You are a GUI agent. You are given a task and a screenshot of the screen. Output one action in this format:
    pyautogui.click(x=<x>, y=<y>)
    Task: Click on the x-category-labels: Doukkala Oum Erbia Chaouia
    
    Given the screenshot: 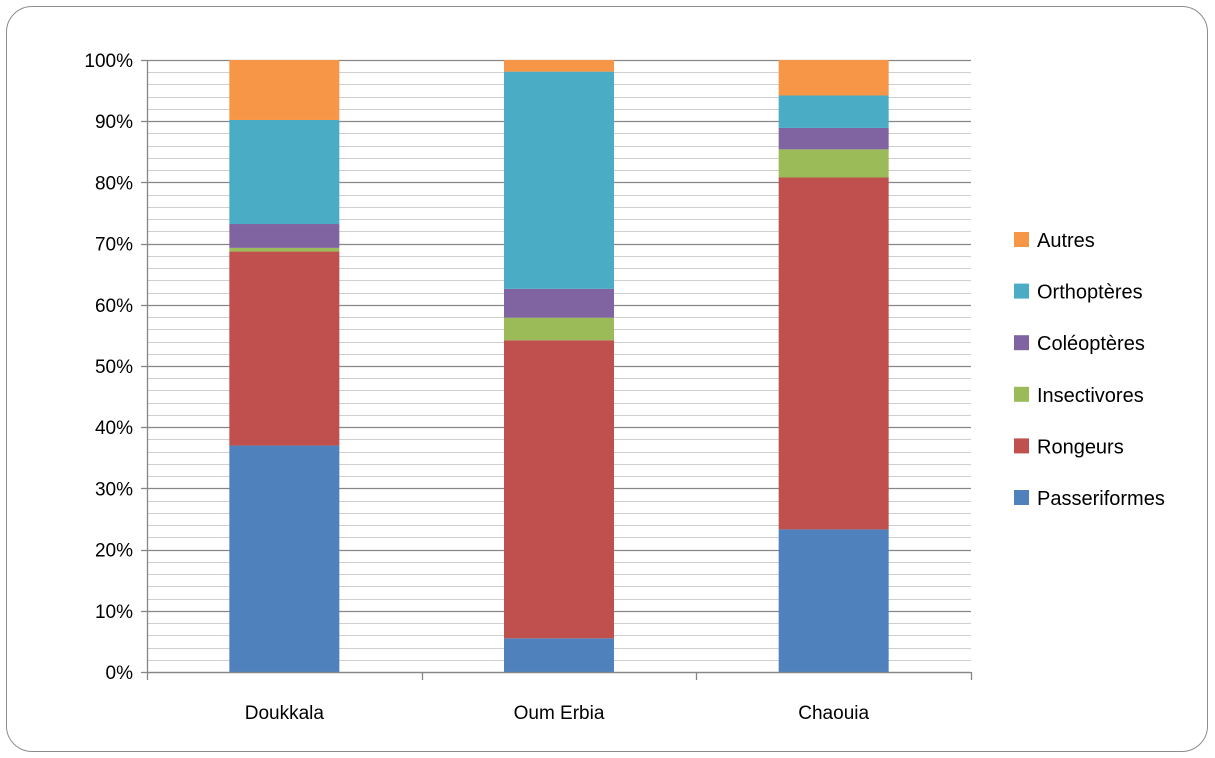 What is the action you would take?
    pyautogui.click(x=557, y=713)
    